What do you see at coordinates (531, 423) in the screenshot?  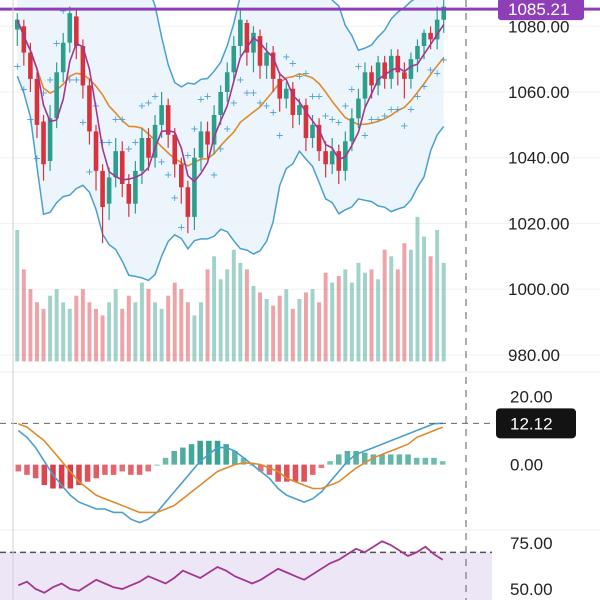 I see `macd-value-tag-label: 12.12` at bounding box center [531, 423].